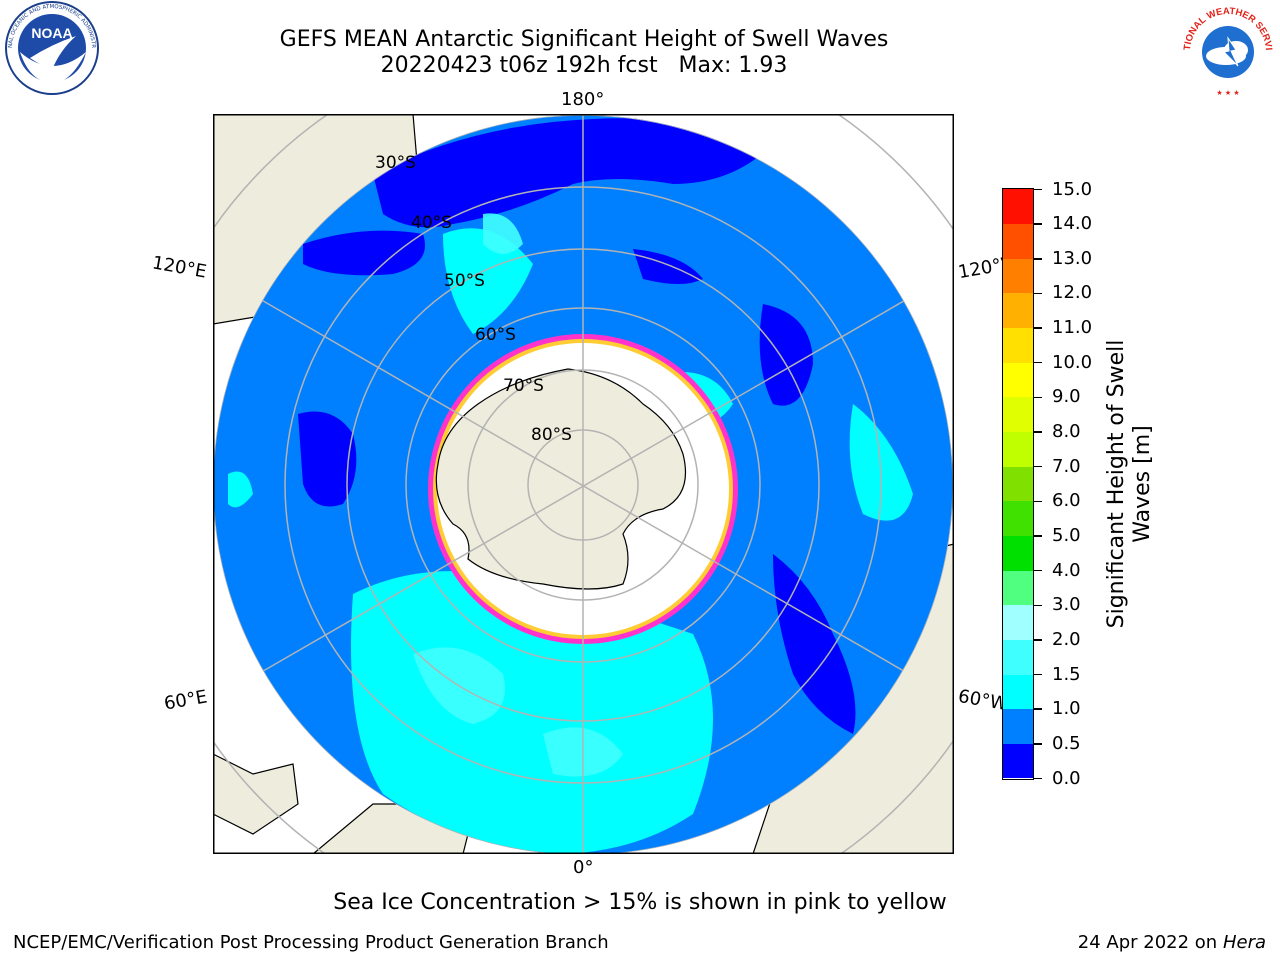 Image resolution: width=1280 pixels, height=960 pixels. I want to click on lat-label-40s: 40°S, so click(431, 223).